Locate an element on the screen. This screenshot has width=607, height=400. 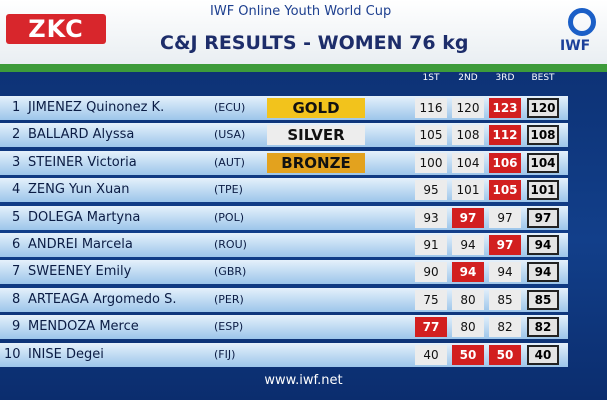
best-lift: 85 is located at coordinates (543, 299).